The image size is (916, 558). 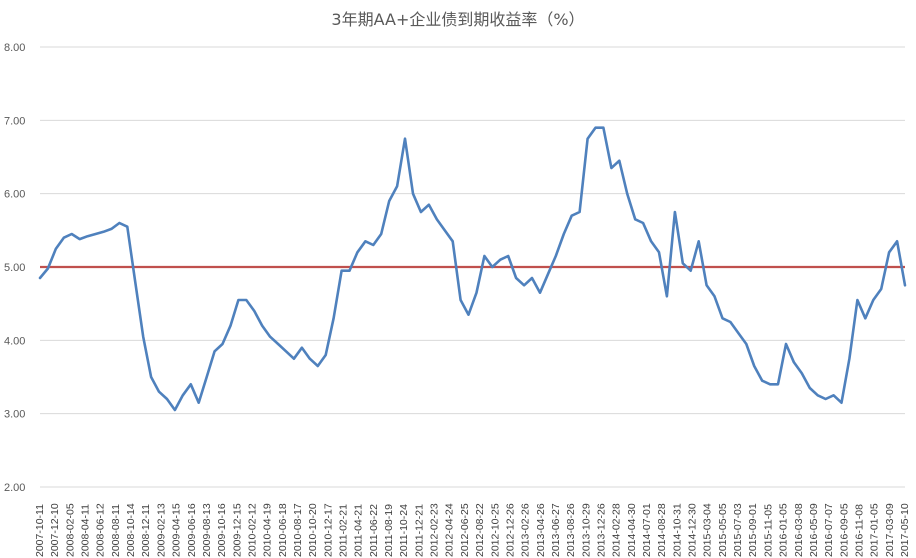 I want to click on x-tick-label: 2011-12-21, so click(x=419, y=530).